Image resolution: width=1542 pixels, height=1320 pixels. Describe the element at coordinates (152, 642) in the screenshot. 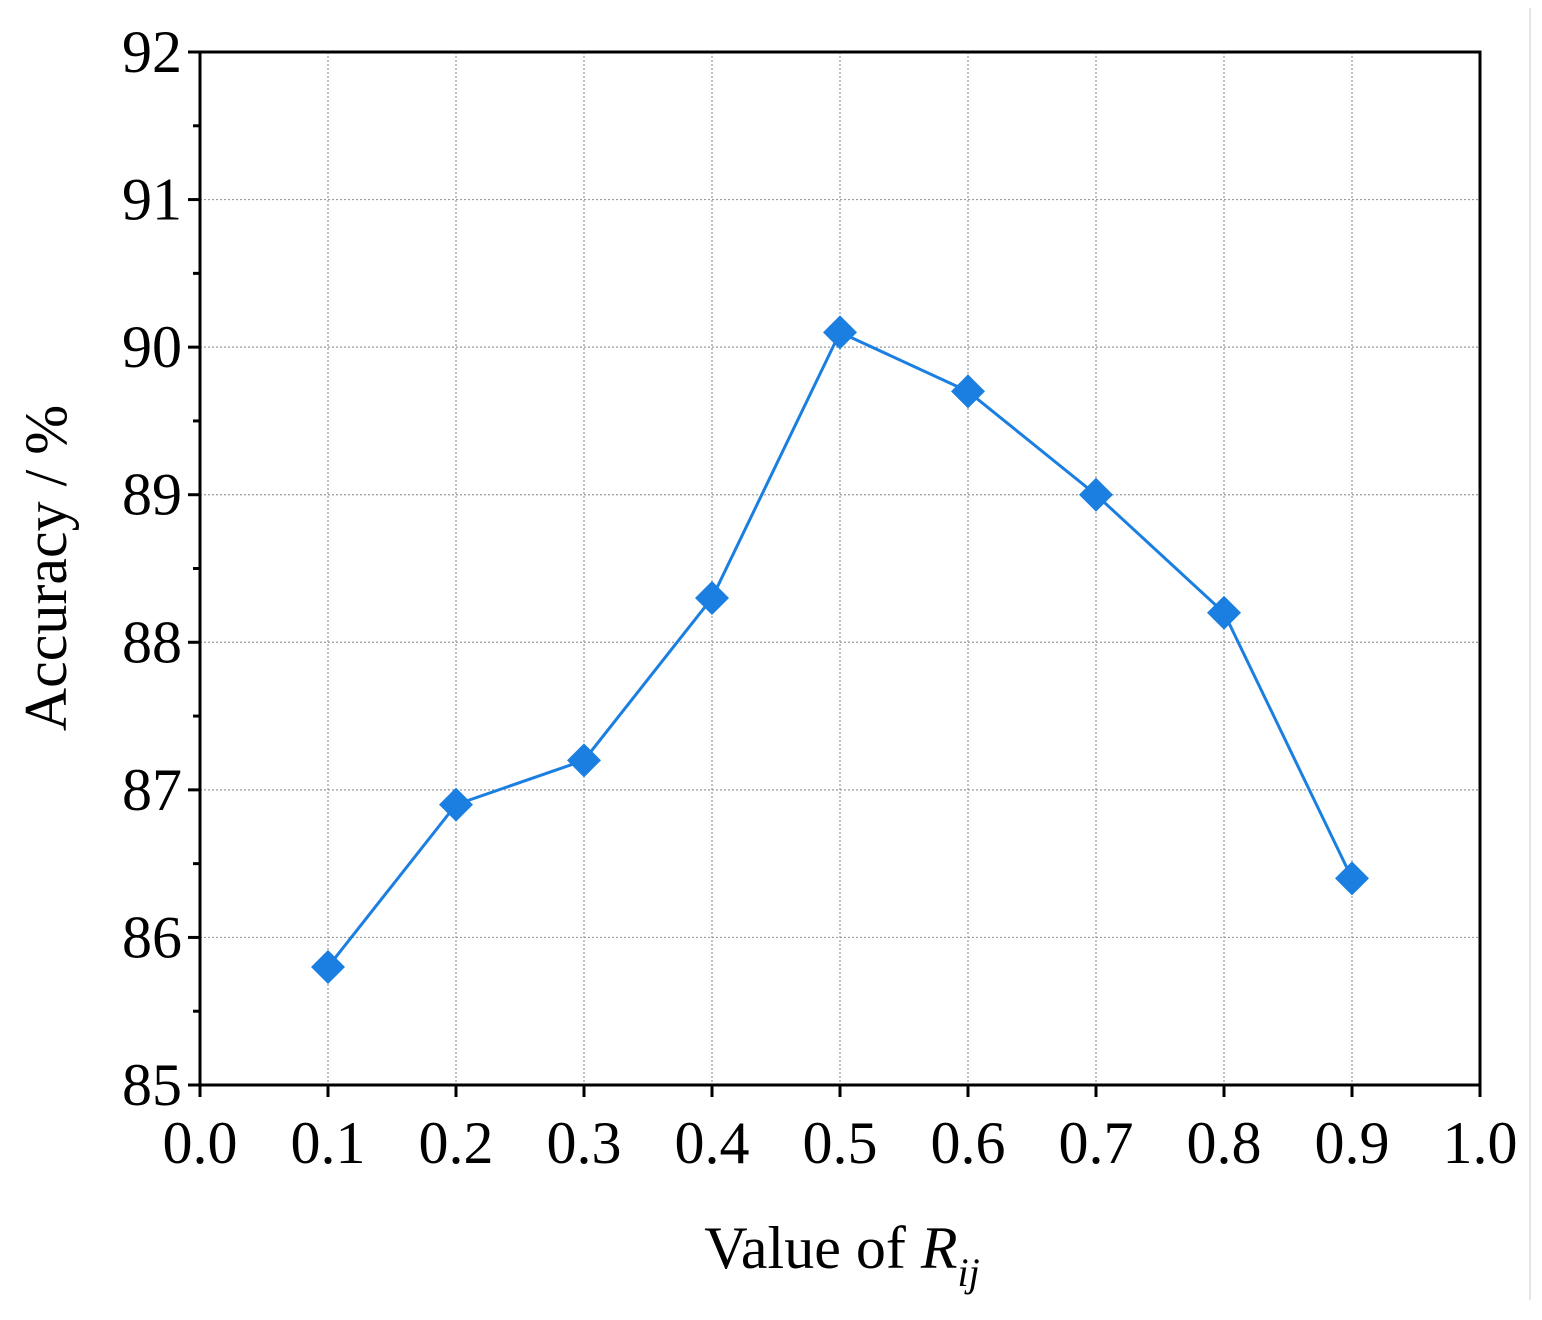

I see `y-tick-label: 88` at that location.